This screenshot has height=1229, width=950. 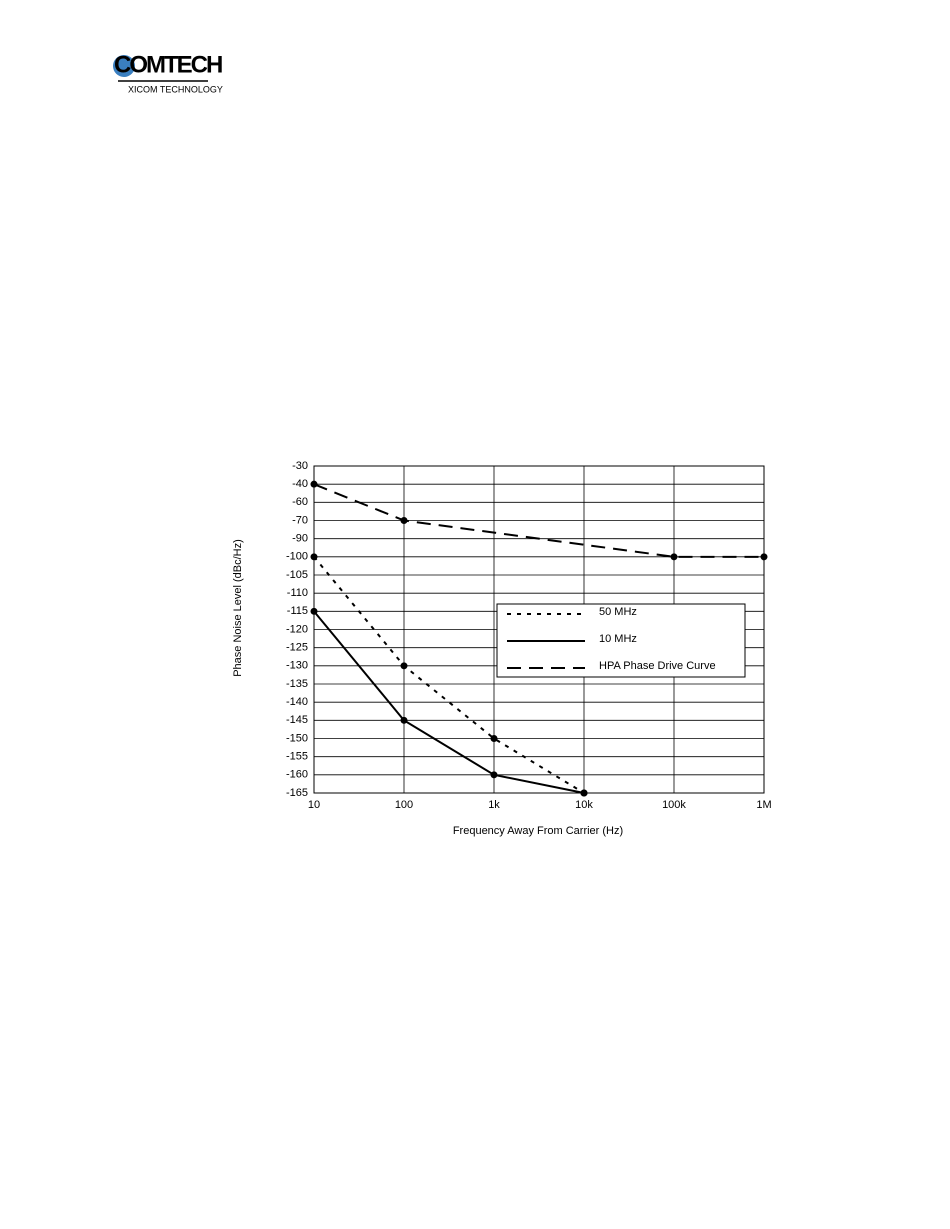 I want to click on y-tick-label: -165, so click(x=297, y=793).